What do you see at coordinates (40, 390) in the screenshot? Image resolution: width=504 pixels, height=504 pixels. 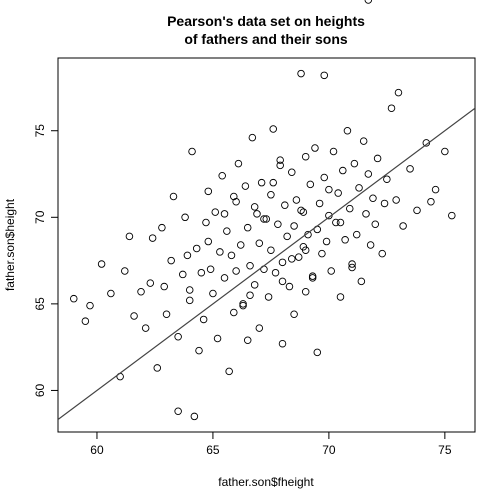 I see `y-tick-label: 60` at bounding box center [40, 390].